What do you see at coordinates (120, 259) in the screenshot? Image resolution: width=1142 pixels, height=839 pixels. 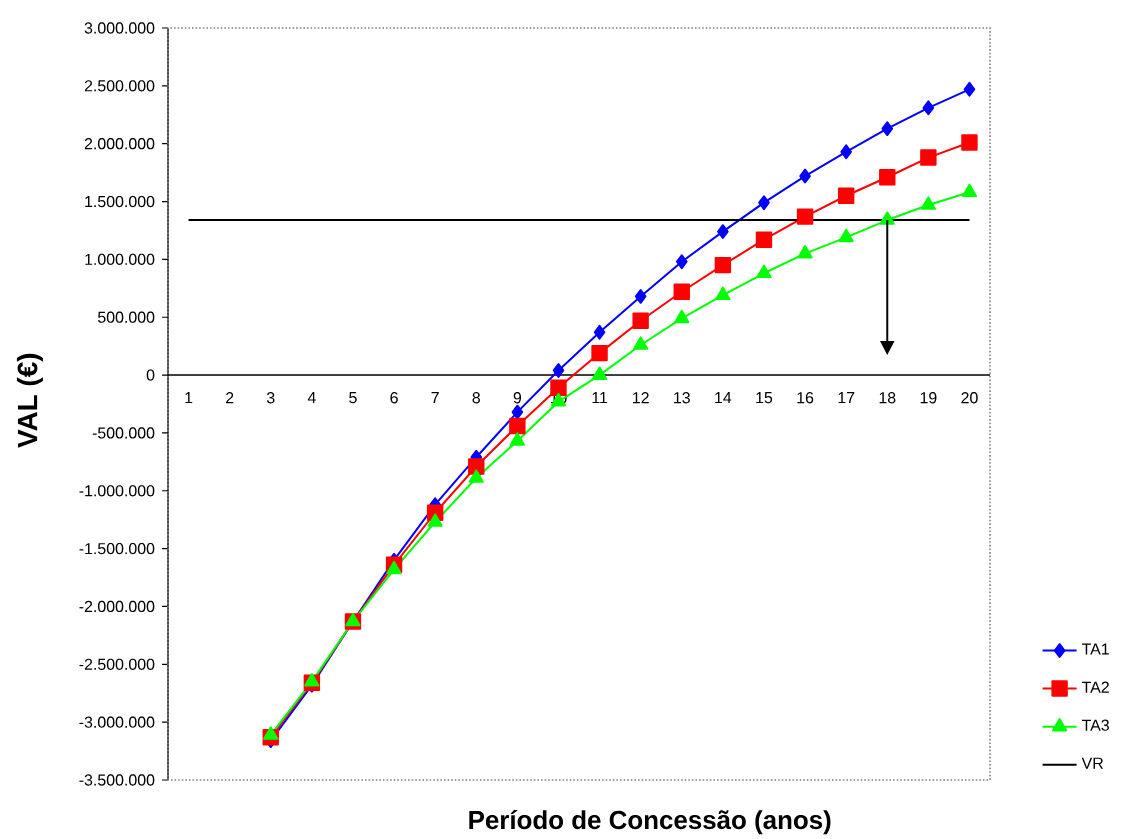 I see `y-tick-label: 1.000.000` at bounding box center [120, 259].